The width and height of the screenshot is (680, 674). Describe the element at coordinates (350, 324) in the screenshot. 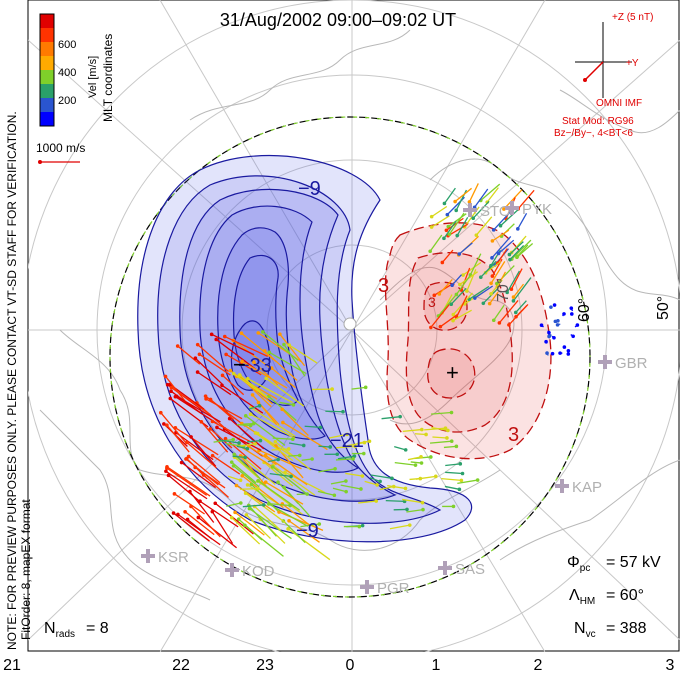

I see `magnetic-pole-marker` at that location.